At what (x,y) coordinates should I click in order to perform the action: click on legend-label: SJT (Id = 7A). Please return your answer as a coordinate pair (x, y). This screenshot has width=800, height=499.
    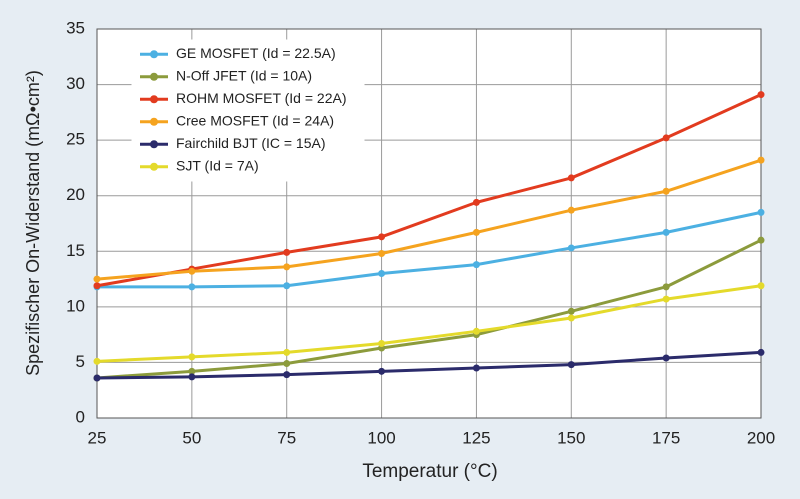
    Looking at the image, I should click on (217, 165).